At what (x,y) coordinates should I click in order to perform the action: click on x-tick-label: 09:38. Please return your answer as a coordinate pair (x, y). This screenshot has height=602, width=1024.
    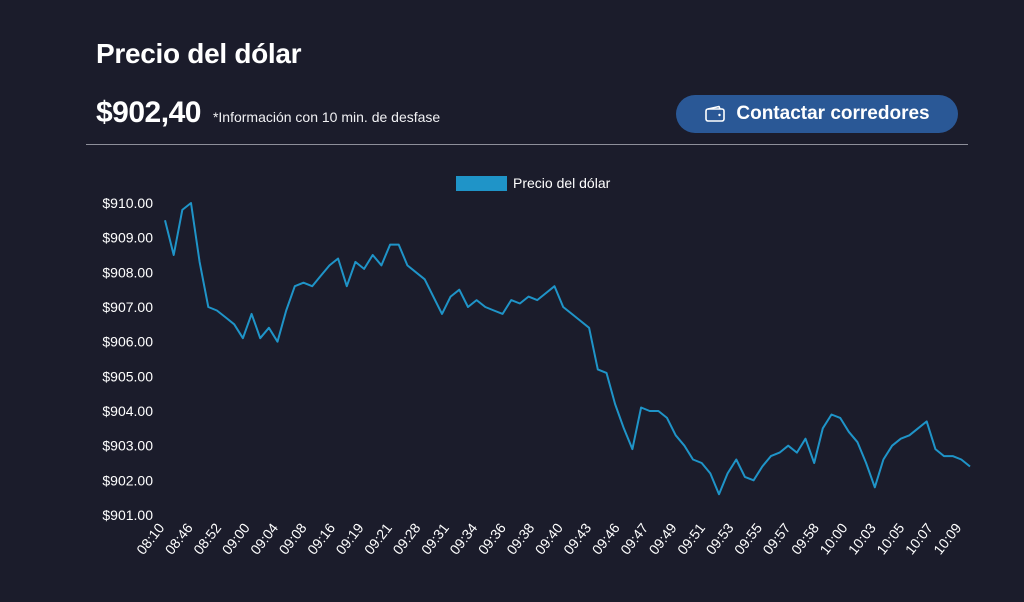
    Looking at the image, I should click on (520, 539).